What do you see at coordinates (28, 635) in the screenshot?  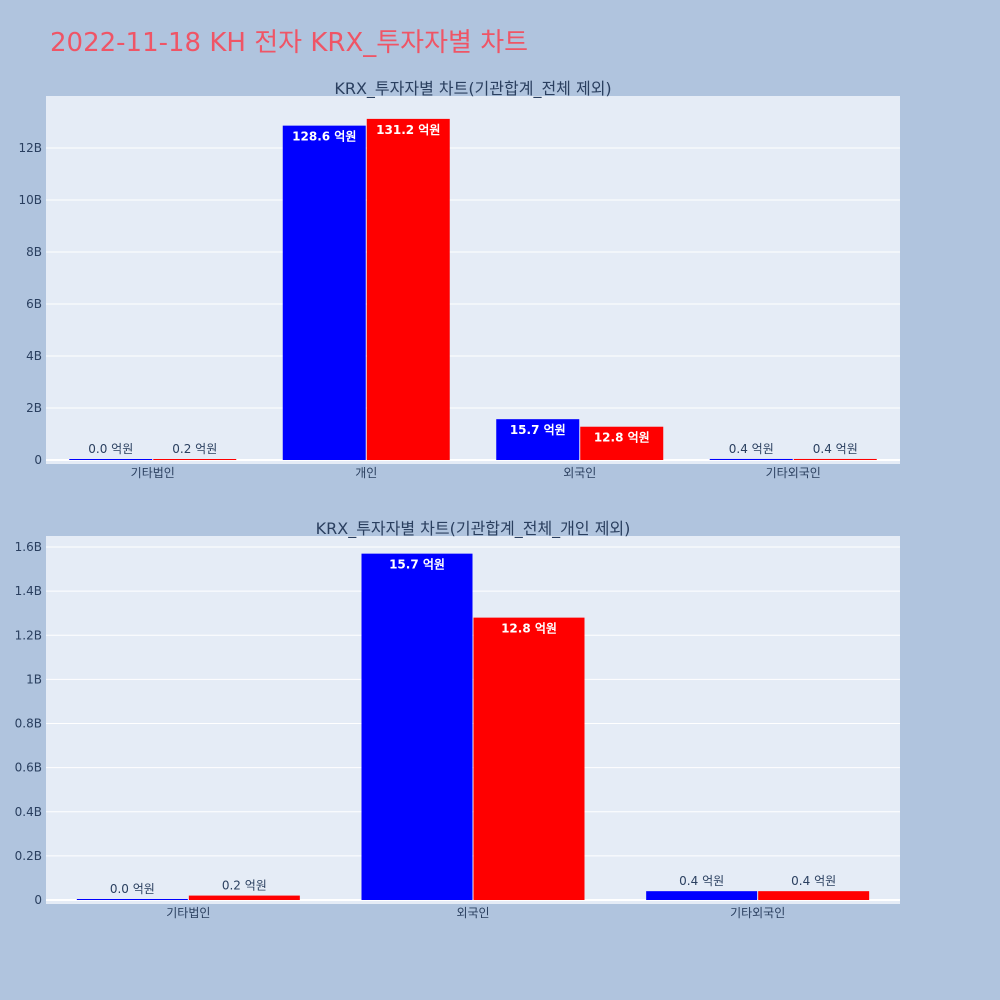 I see `y-tick-label: 1.2B` at bounding box center [28, 635].